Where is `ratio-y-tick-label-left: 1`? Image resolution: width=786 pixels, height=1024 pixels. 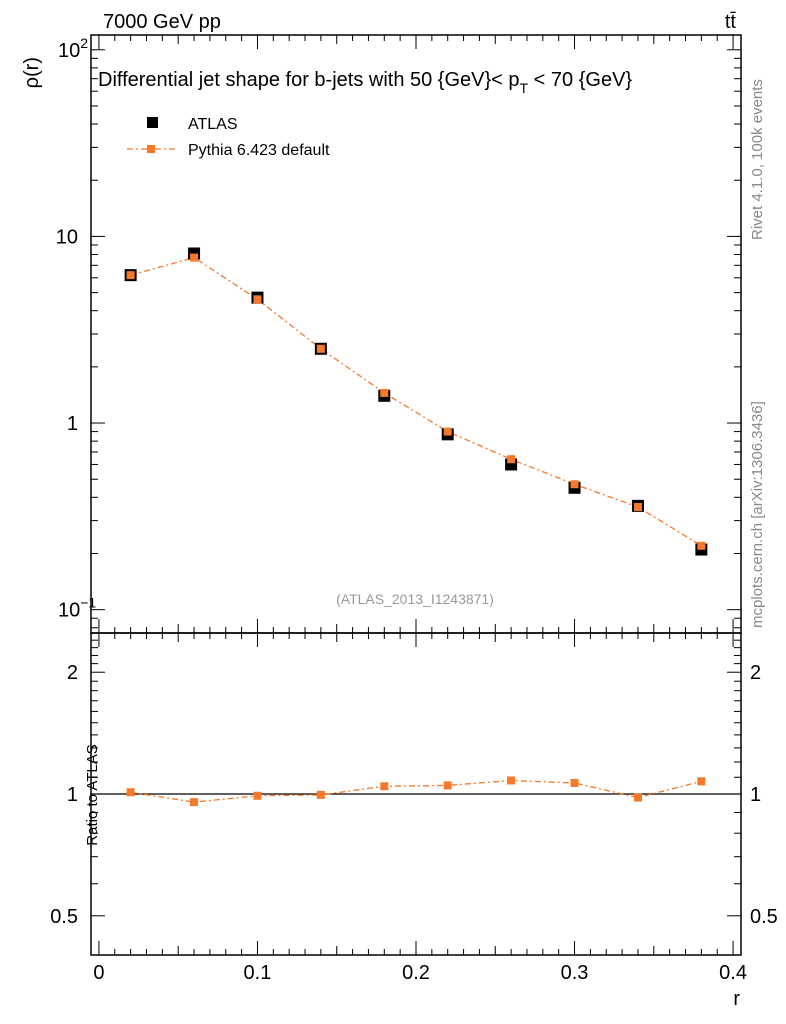
ratio-y-tick-label-left: 1 is located at coordinates (72, 795).